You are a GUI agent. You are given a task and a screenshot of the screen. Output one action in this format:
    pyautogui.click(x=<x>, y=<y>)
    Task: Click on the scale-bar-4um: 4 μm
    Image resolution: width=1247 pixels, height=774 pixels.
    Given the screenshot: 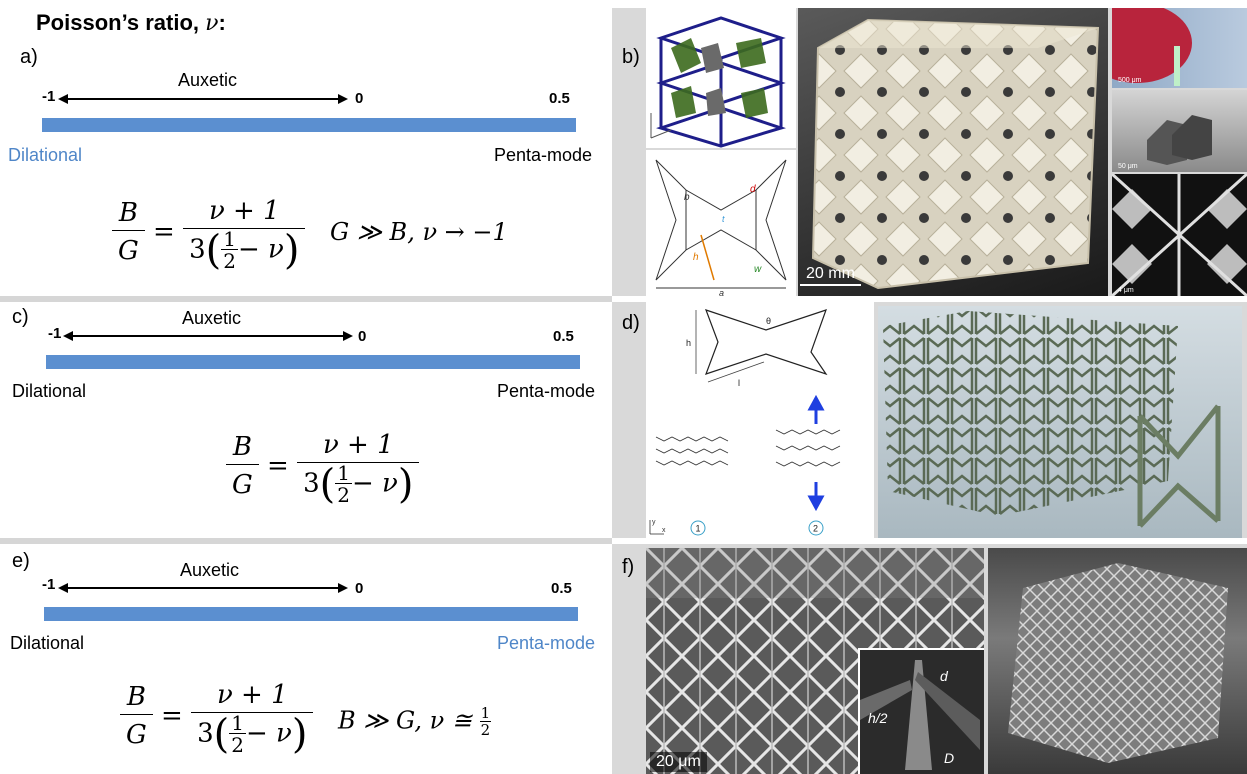 What is the action you would take?
    pyautogui.click(x=1126, y=290)
    